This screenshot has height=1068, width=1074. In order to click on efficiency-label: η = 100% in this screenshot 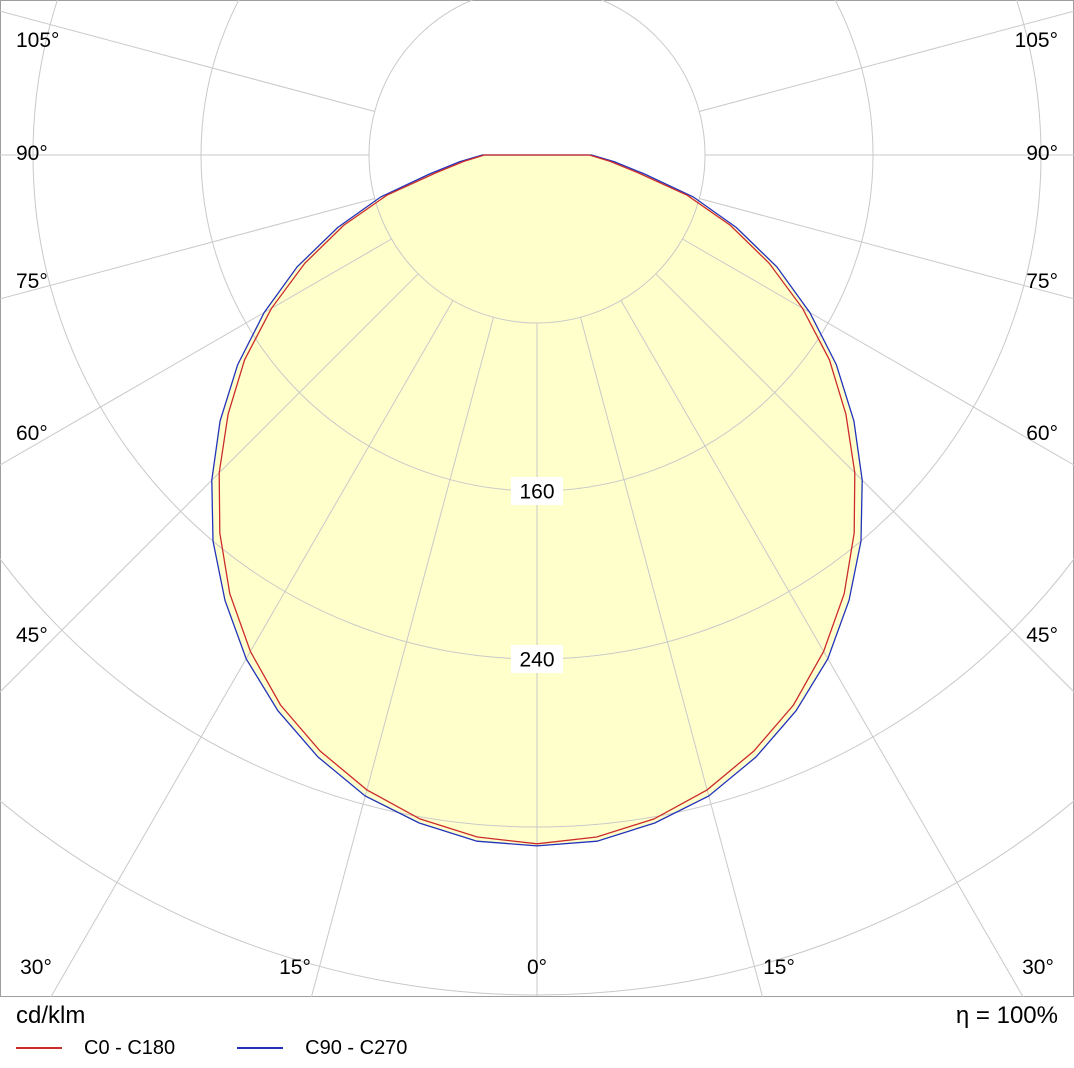, I will do `click(1006, 1015)`.